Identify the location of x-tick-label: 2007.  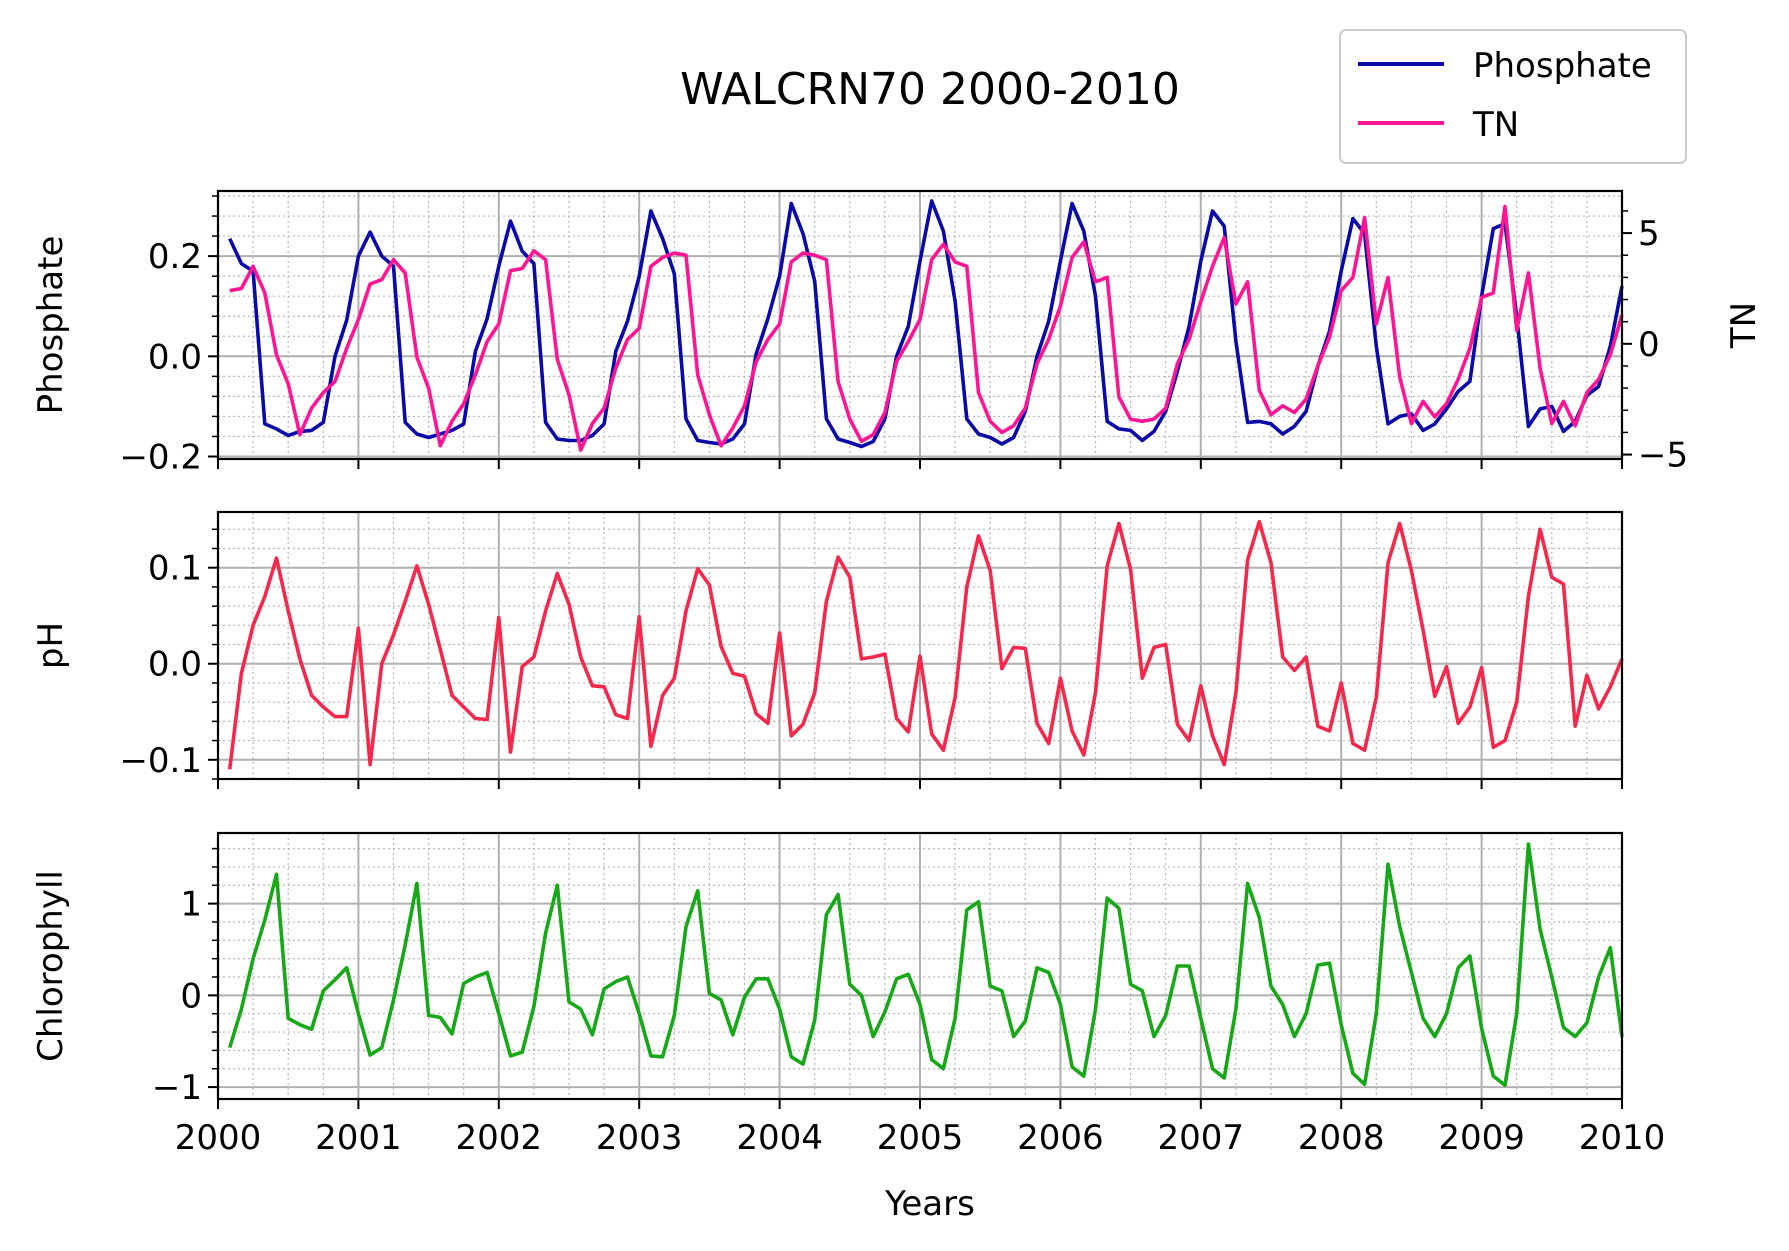
(1201, 1138).